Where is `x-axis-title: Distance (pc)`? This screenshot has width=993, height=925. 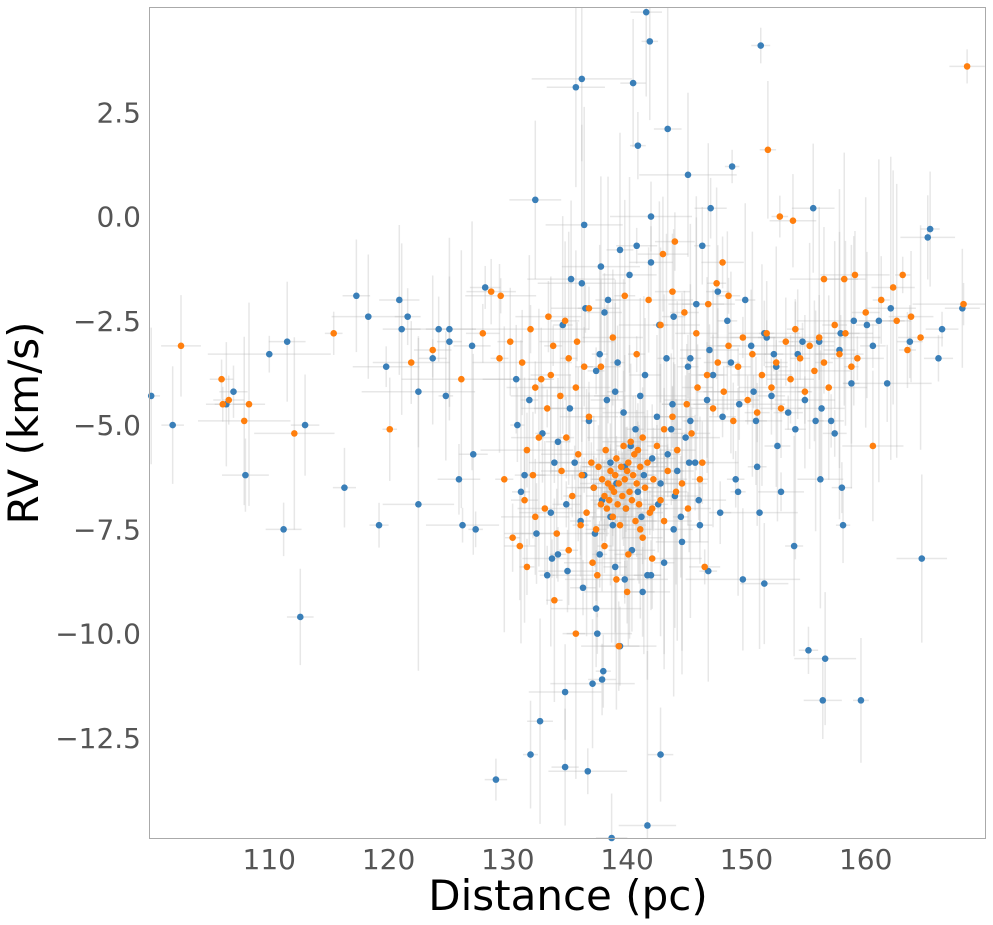 x-axis-title: Distance (pc) is located at coordinates (568, 895).